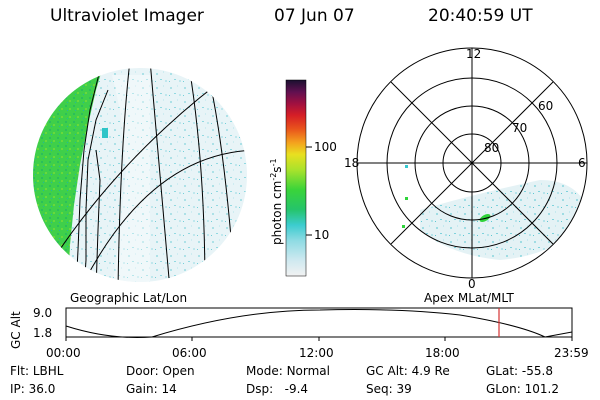 The width and height of the screenshot is (600, 400). I want to click on lat-label-70: 70, so click(520, 128).